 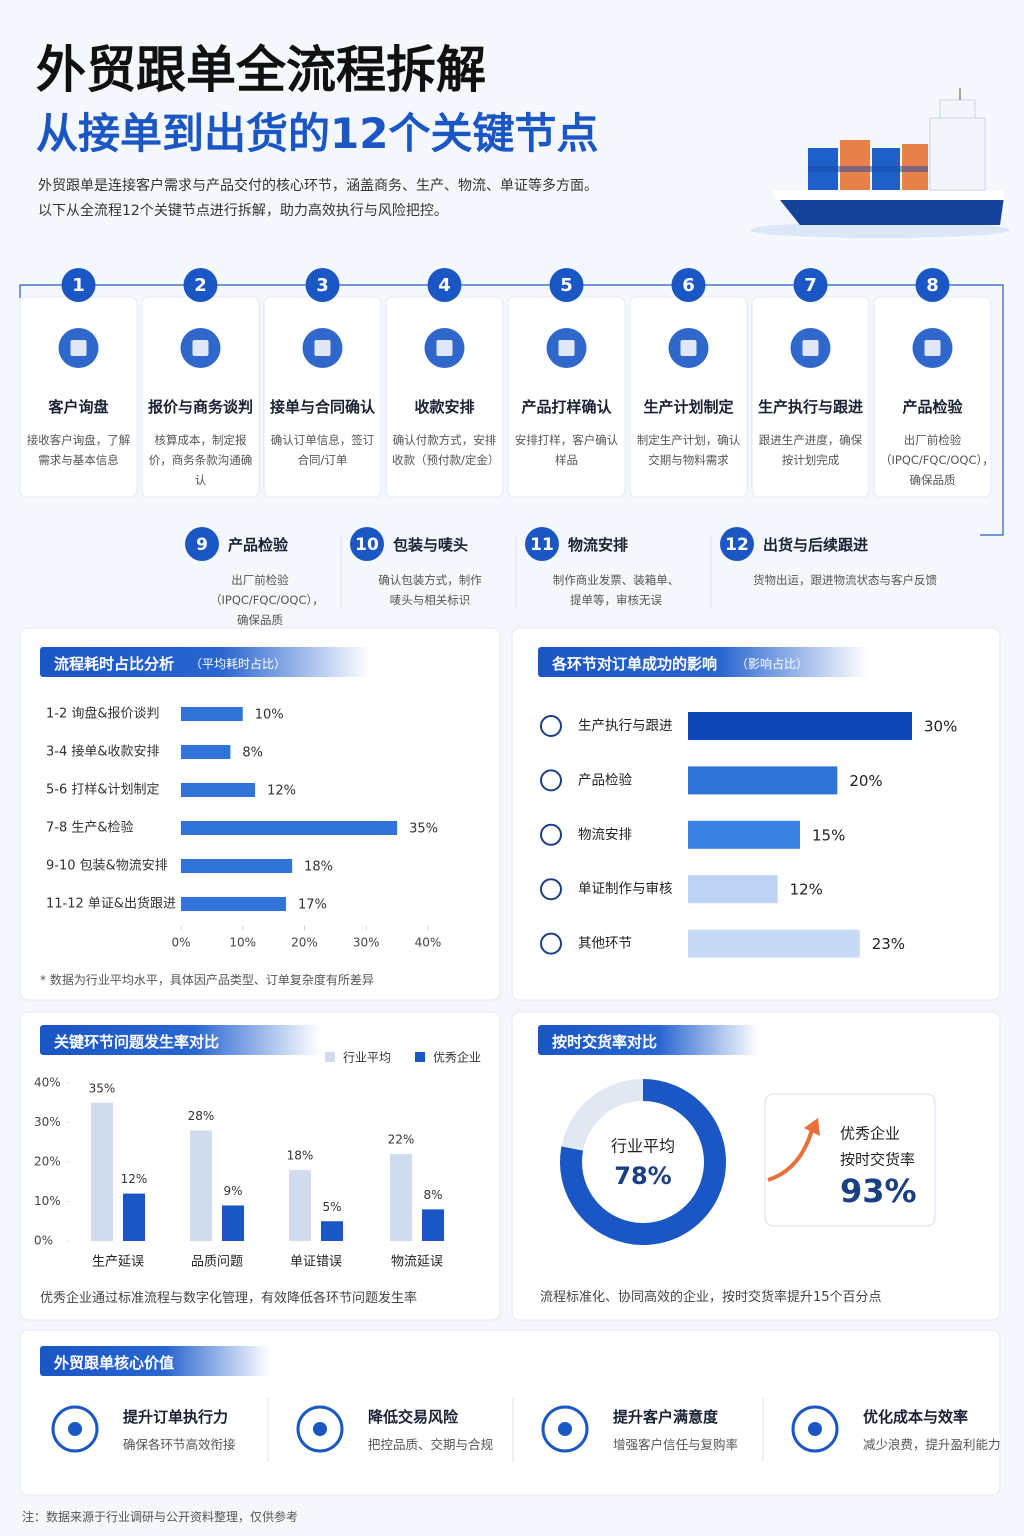 What do you see at coordinates (870, 1134) in the screenshot?
I see `highlight-label: 优秀企业` at bounding box center [870, 1134].